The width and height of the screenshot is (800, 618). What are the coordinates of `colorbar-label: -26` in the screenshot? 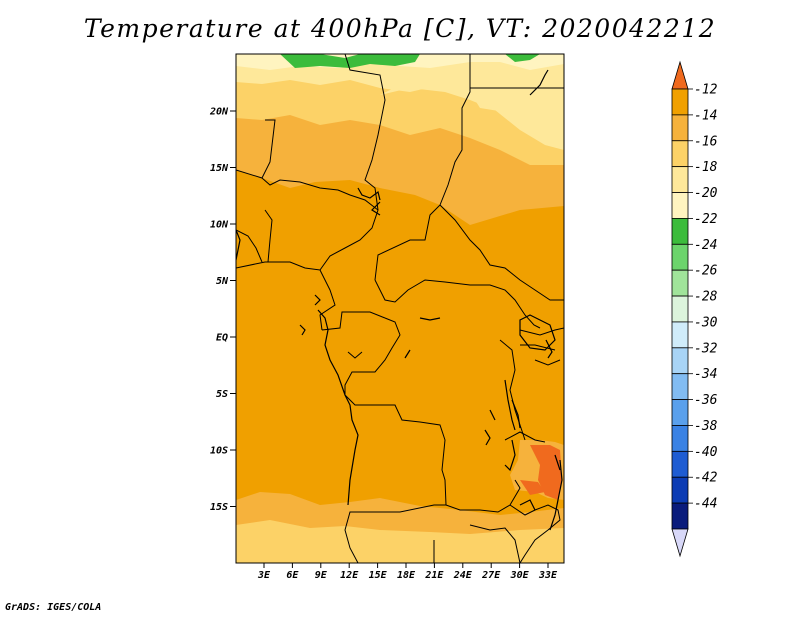 It's located at (706, 271).